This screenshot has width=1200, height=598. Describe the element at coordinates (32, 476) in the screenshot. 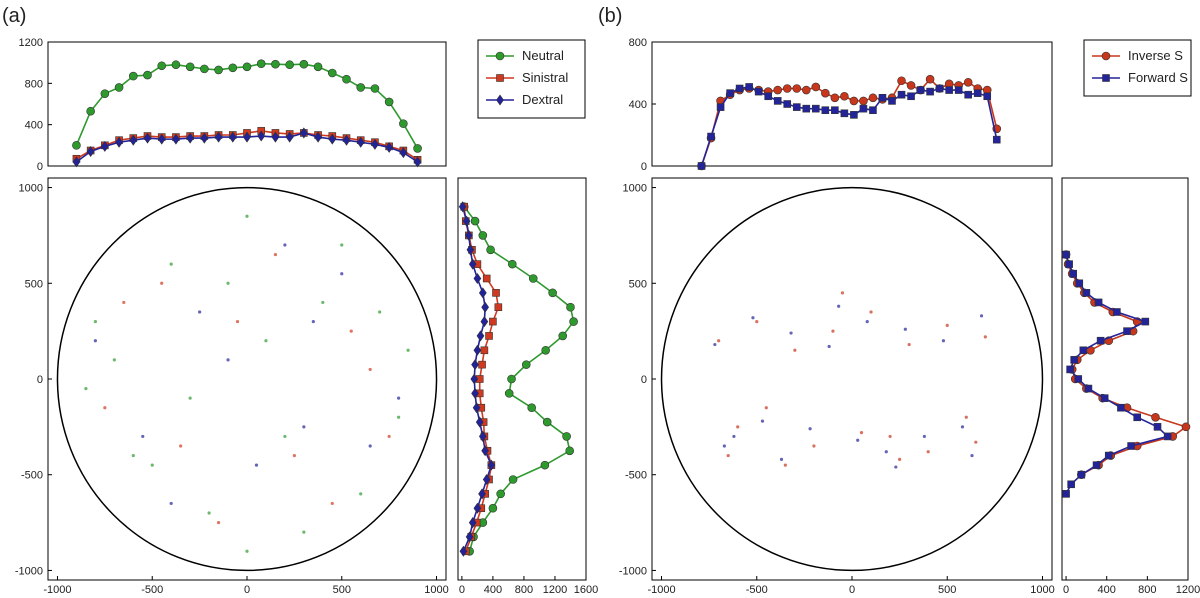

I see `y-tick-label: -500` at that location.